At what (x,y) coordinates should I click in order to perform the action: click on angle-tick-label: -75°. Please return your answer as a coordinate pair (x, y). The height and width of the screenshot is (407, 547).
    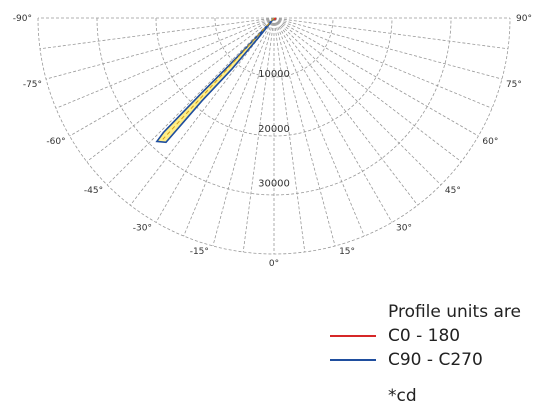
    Looking at the image, I should click on (32, 85).